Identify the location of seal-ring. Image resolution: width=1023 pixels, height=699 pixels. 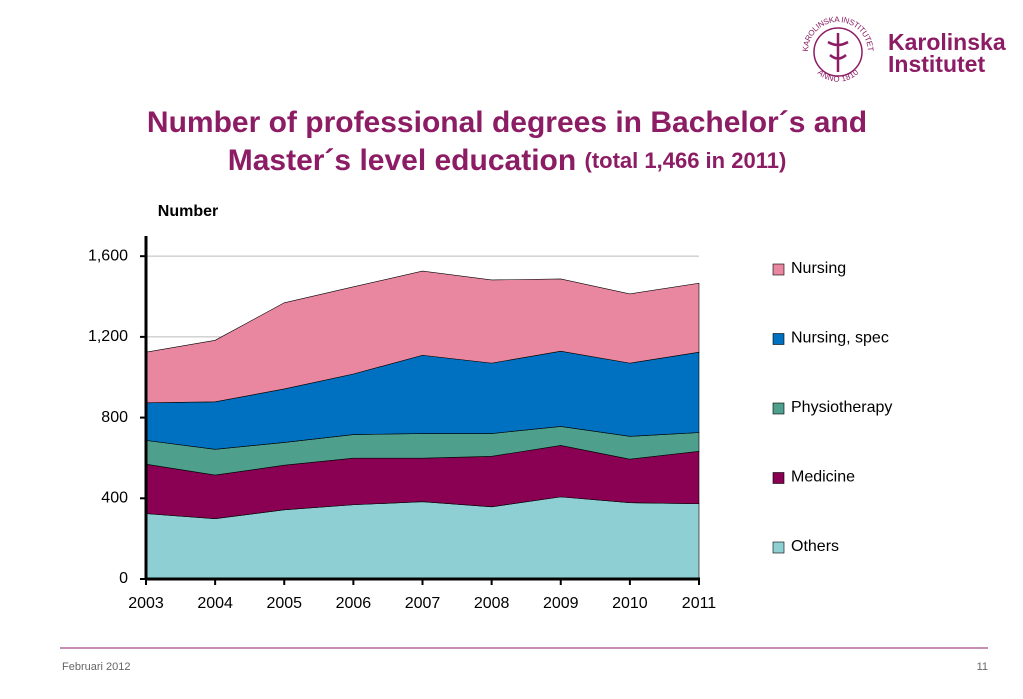
(838, 52).